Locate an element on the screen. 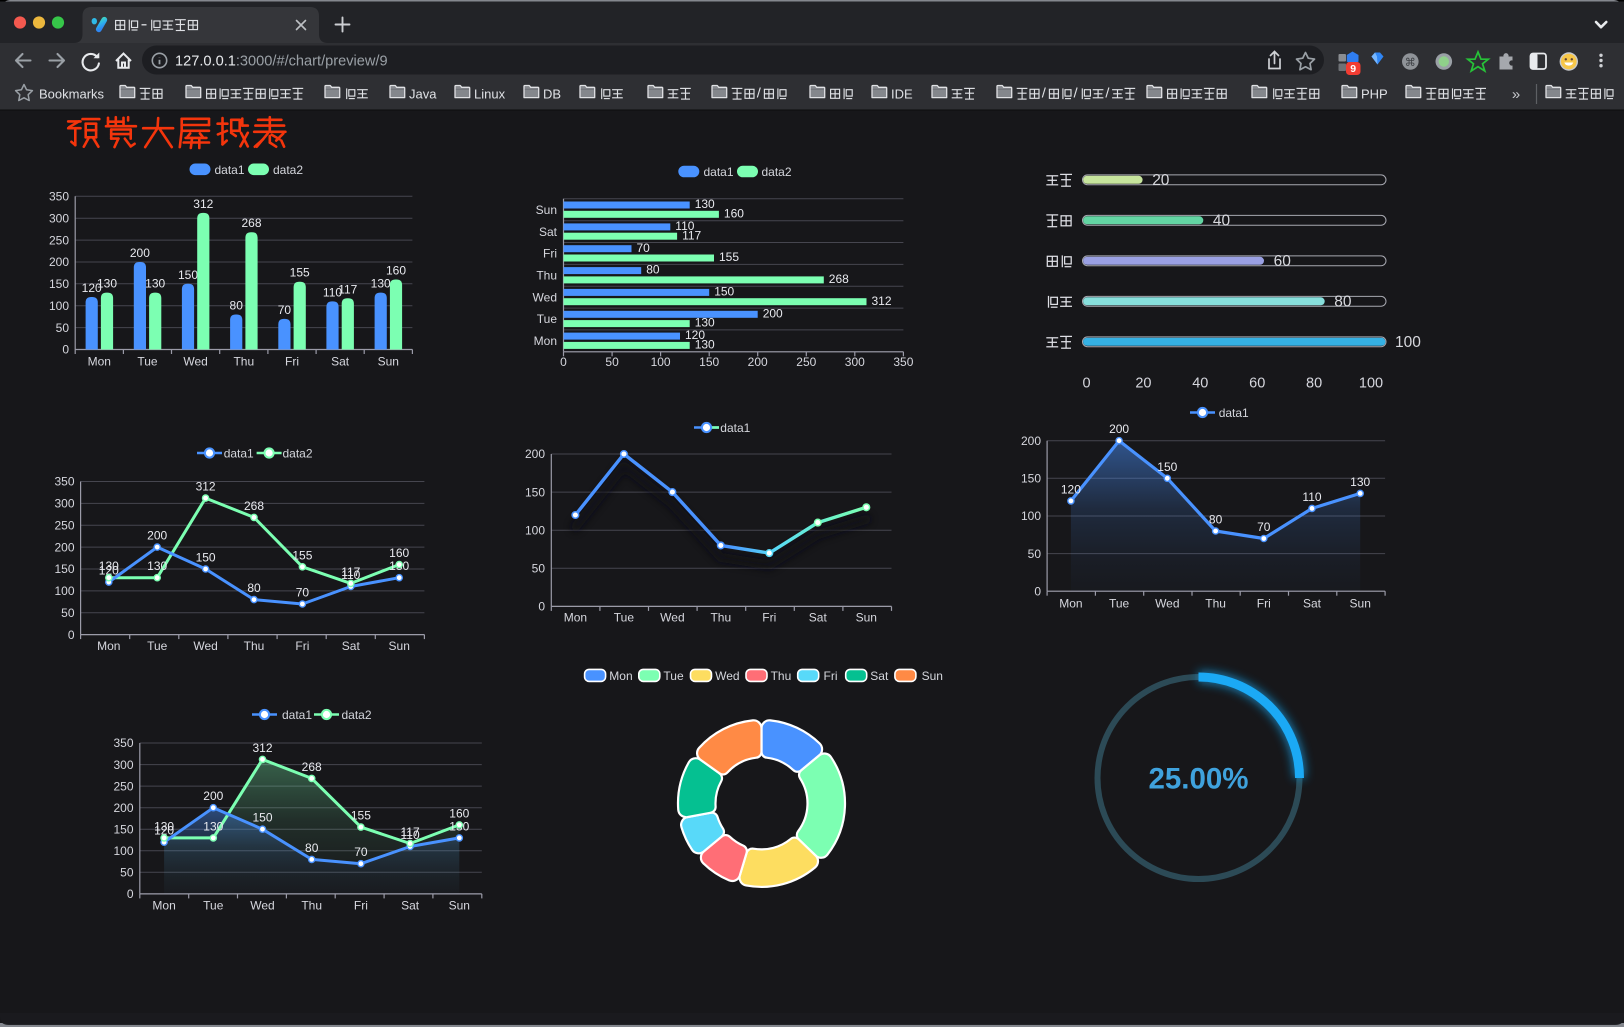  svg-text: 268 is located at coordinates (254, 506).